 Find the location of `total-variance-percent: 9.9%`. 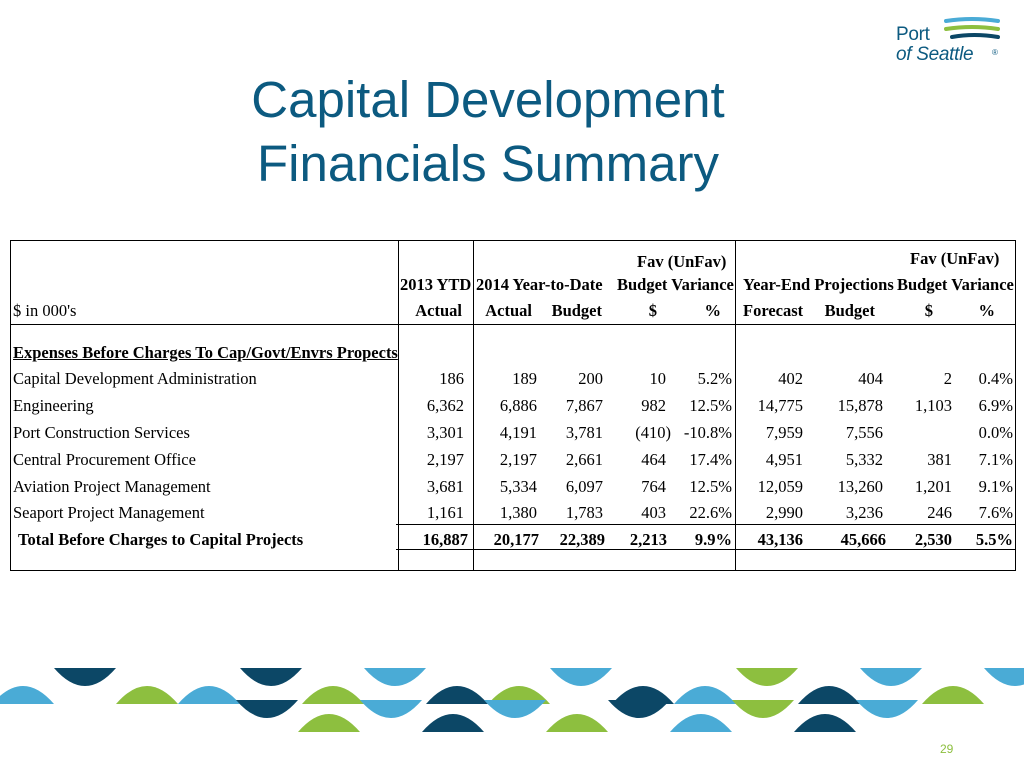

total-variance-percent: 9.9% is located at coordinates (713, 539).